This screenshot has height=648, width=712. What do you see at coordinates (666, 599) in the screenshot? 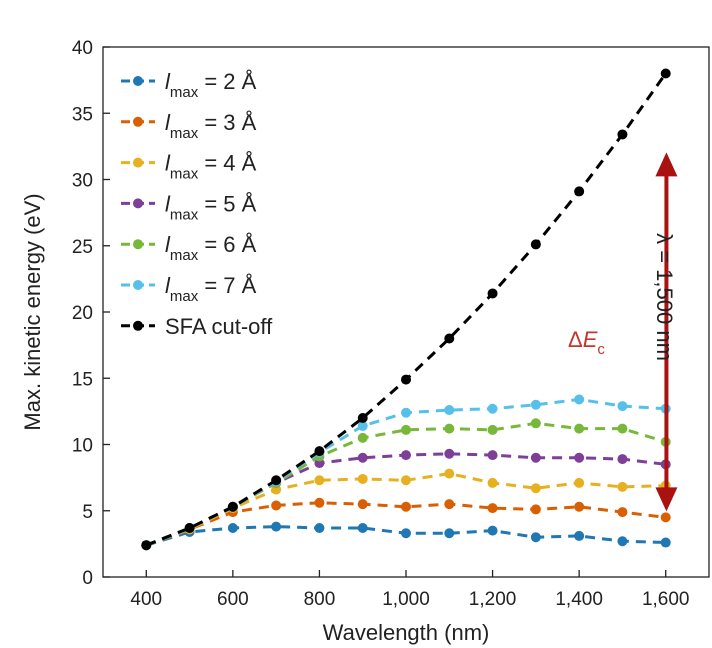
I see `x-tick-label: 1,600` at bounding box center [666, 599].